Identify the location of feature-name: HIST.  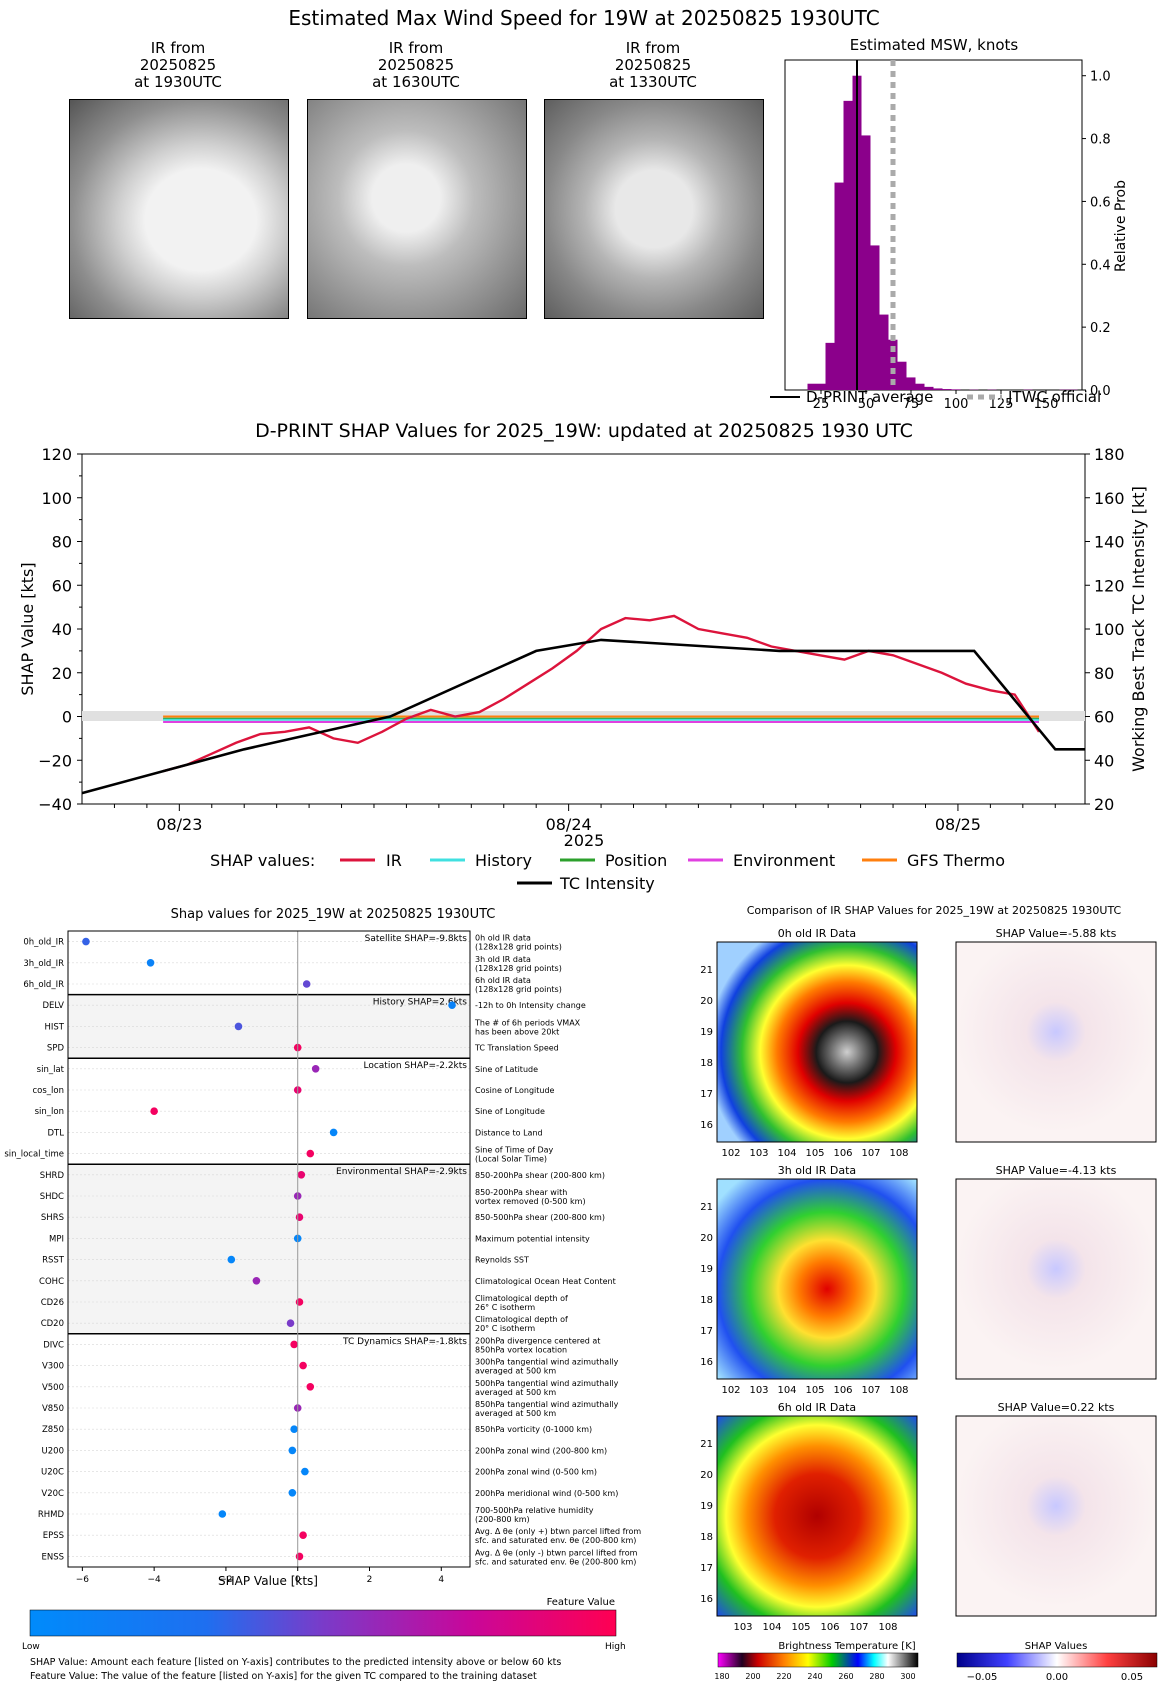
(55, 1027).